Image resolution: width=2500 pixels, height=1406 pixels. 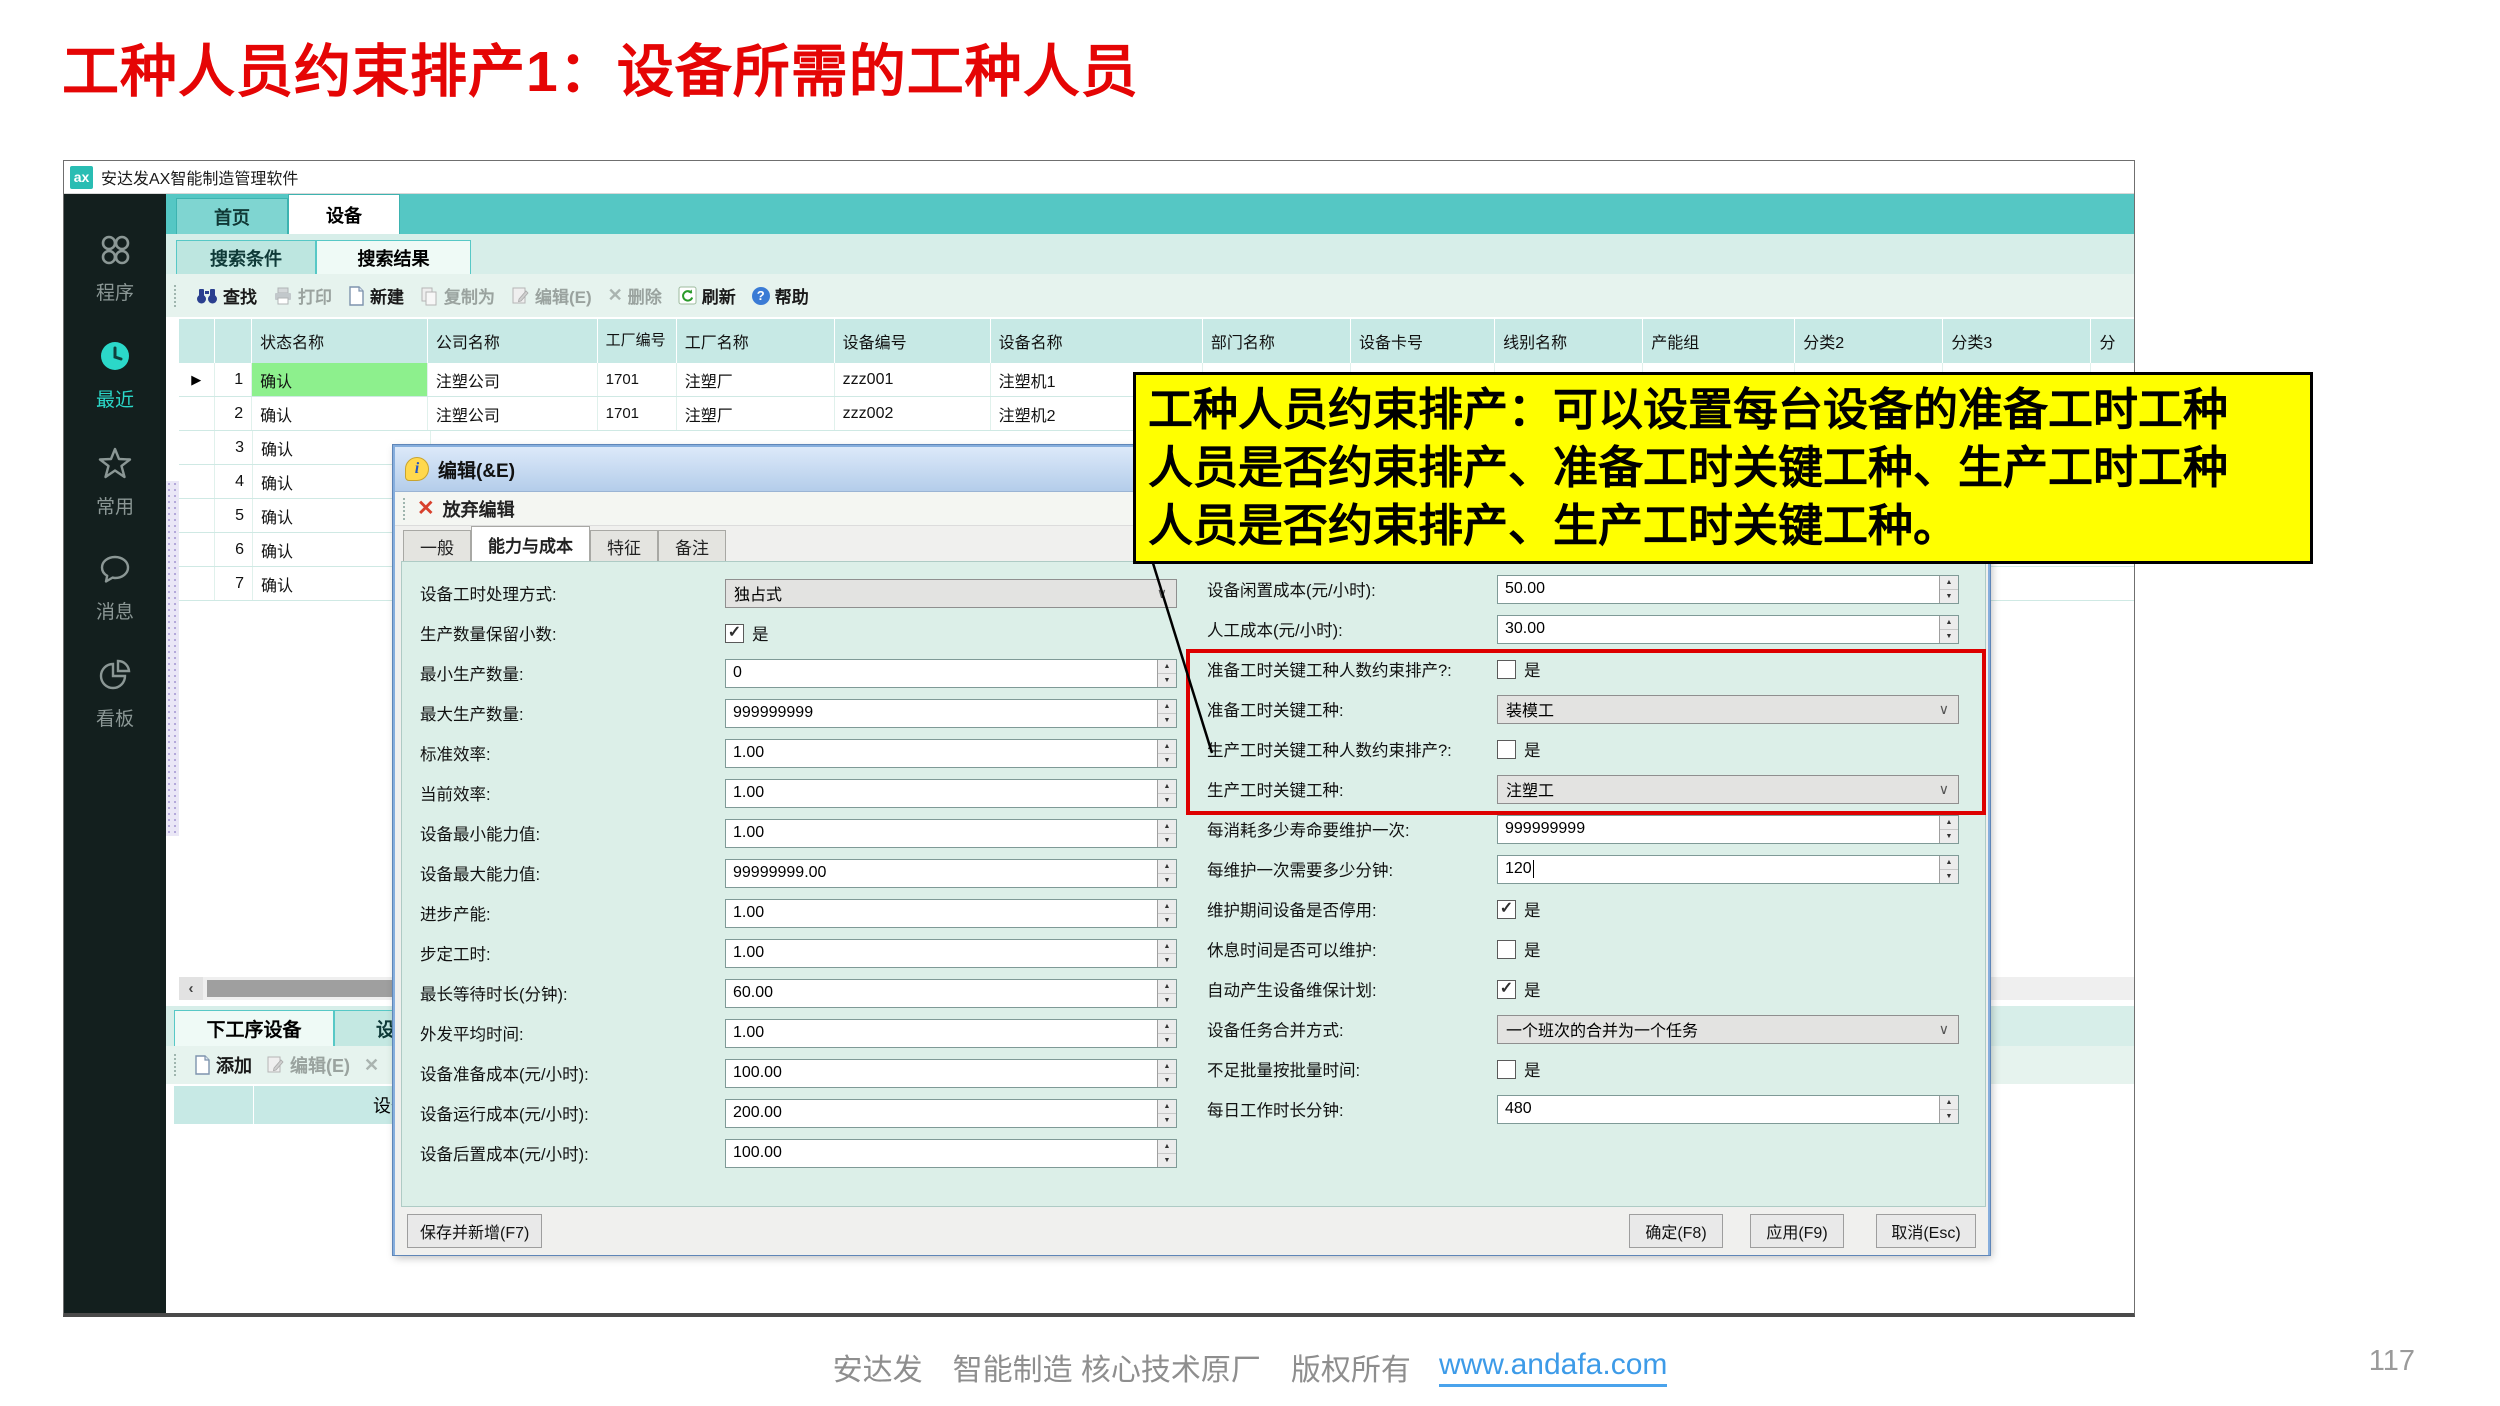 I want to click on status-cell: 确认, so click(x=340, y=379).